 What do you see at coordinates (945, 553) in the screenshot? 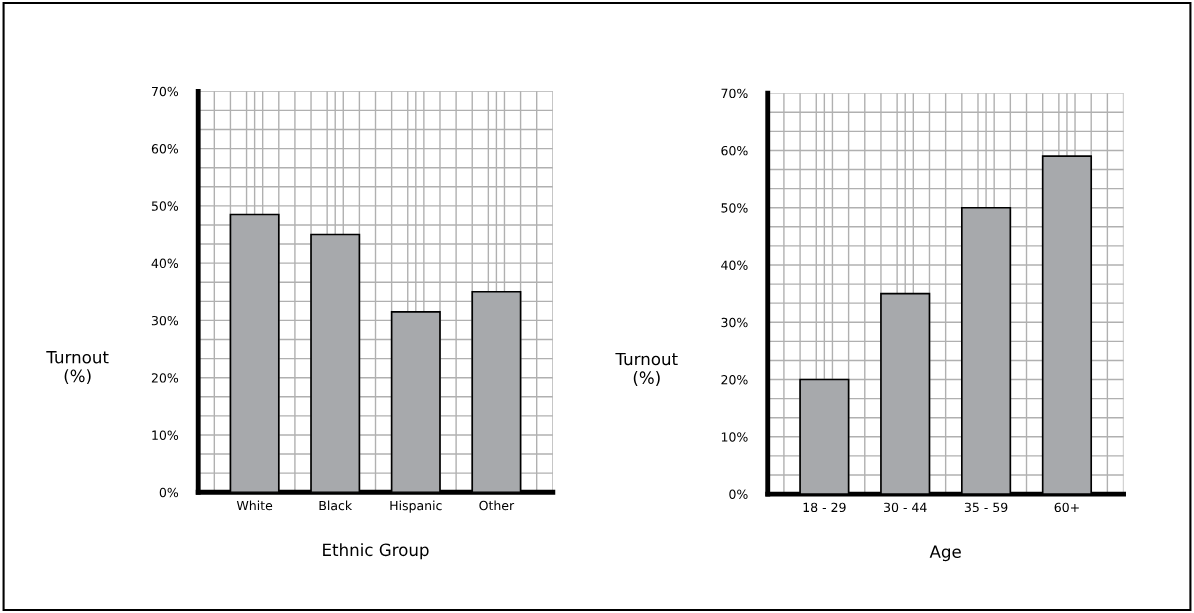
I see `x-axis-title: Age` at bounding box center [945, 553].